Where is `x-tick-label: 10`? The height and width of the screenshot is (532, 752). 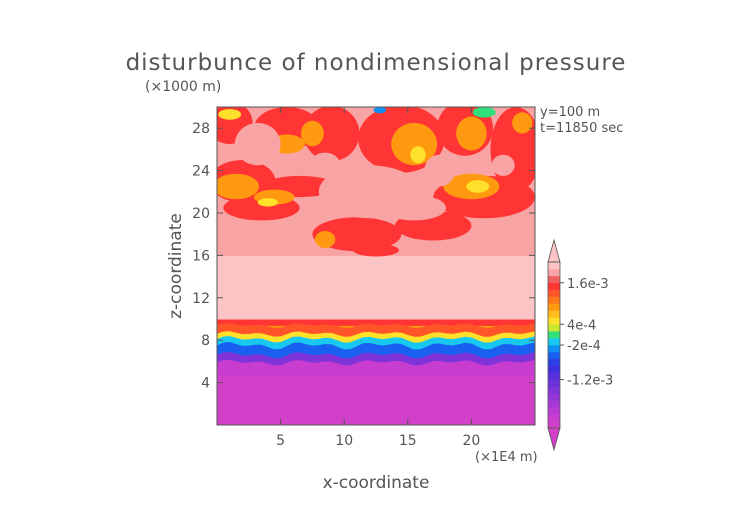
x-tick-label: 10 is located at coordinates (344, 441).